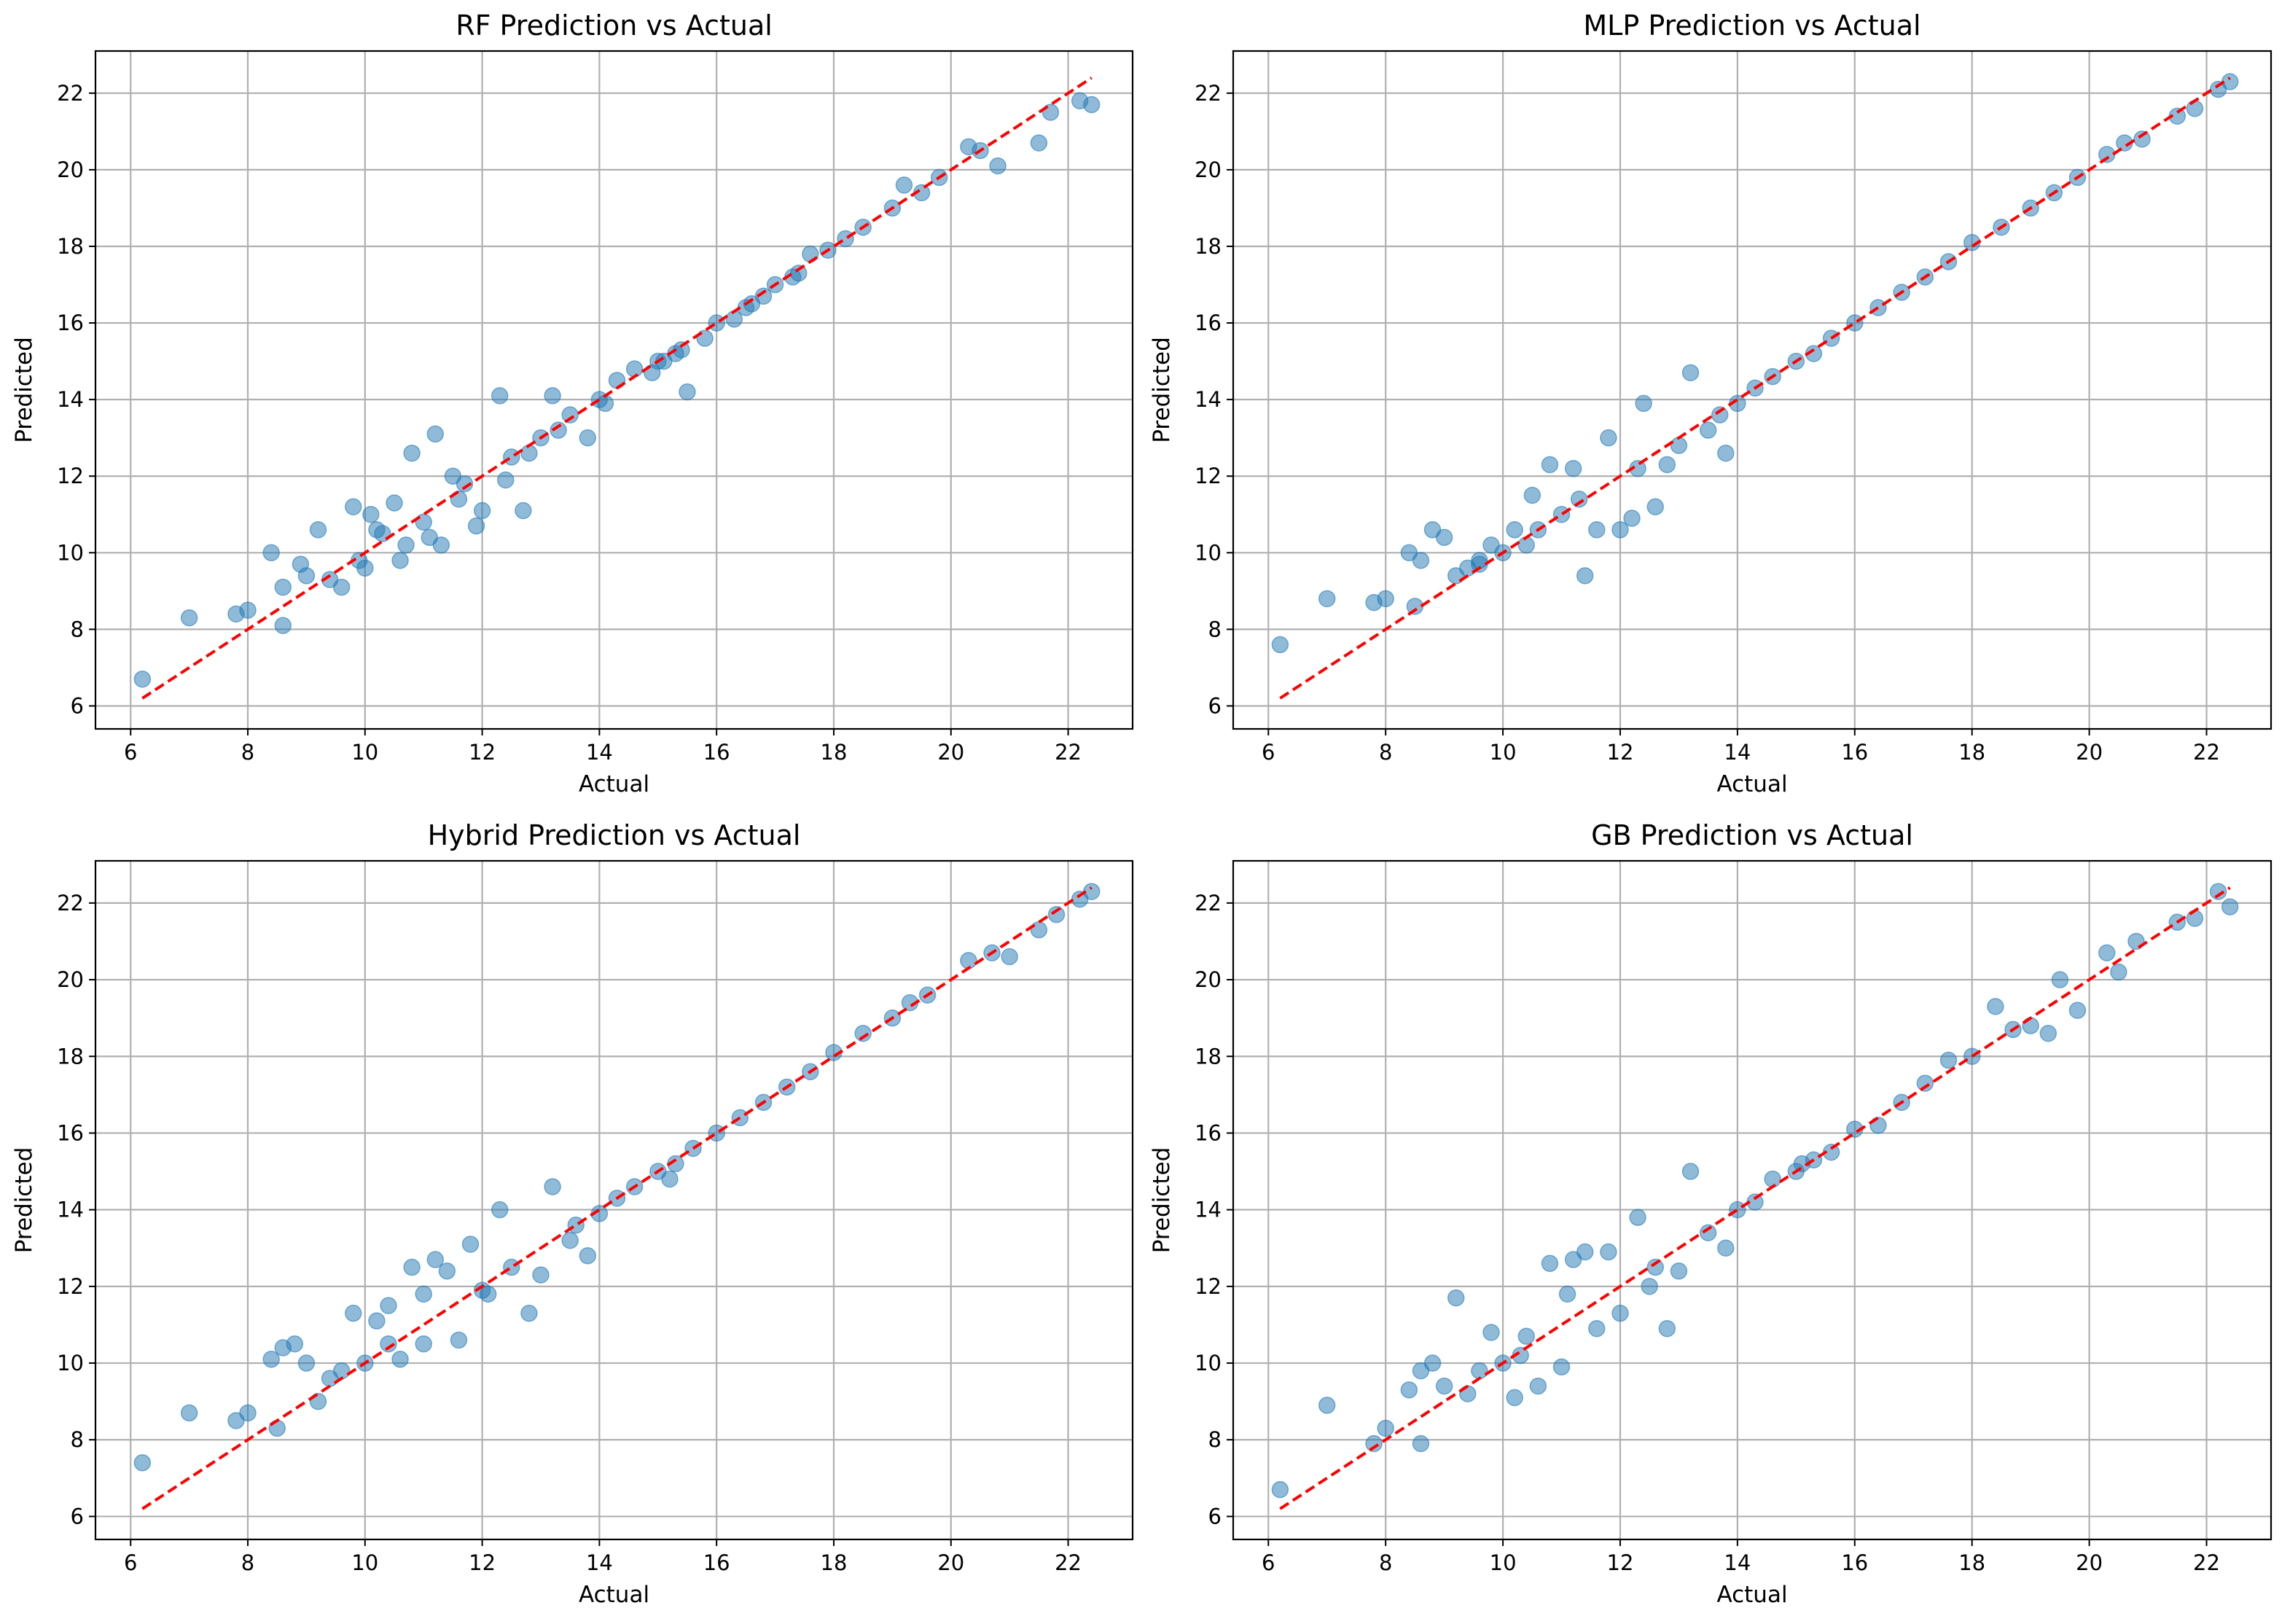  What do you see at coordinates (1162, 1200) in the screenshot?
I see `y-axis-label: Predicted` at bounding box center [1162, 1200].